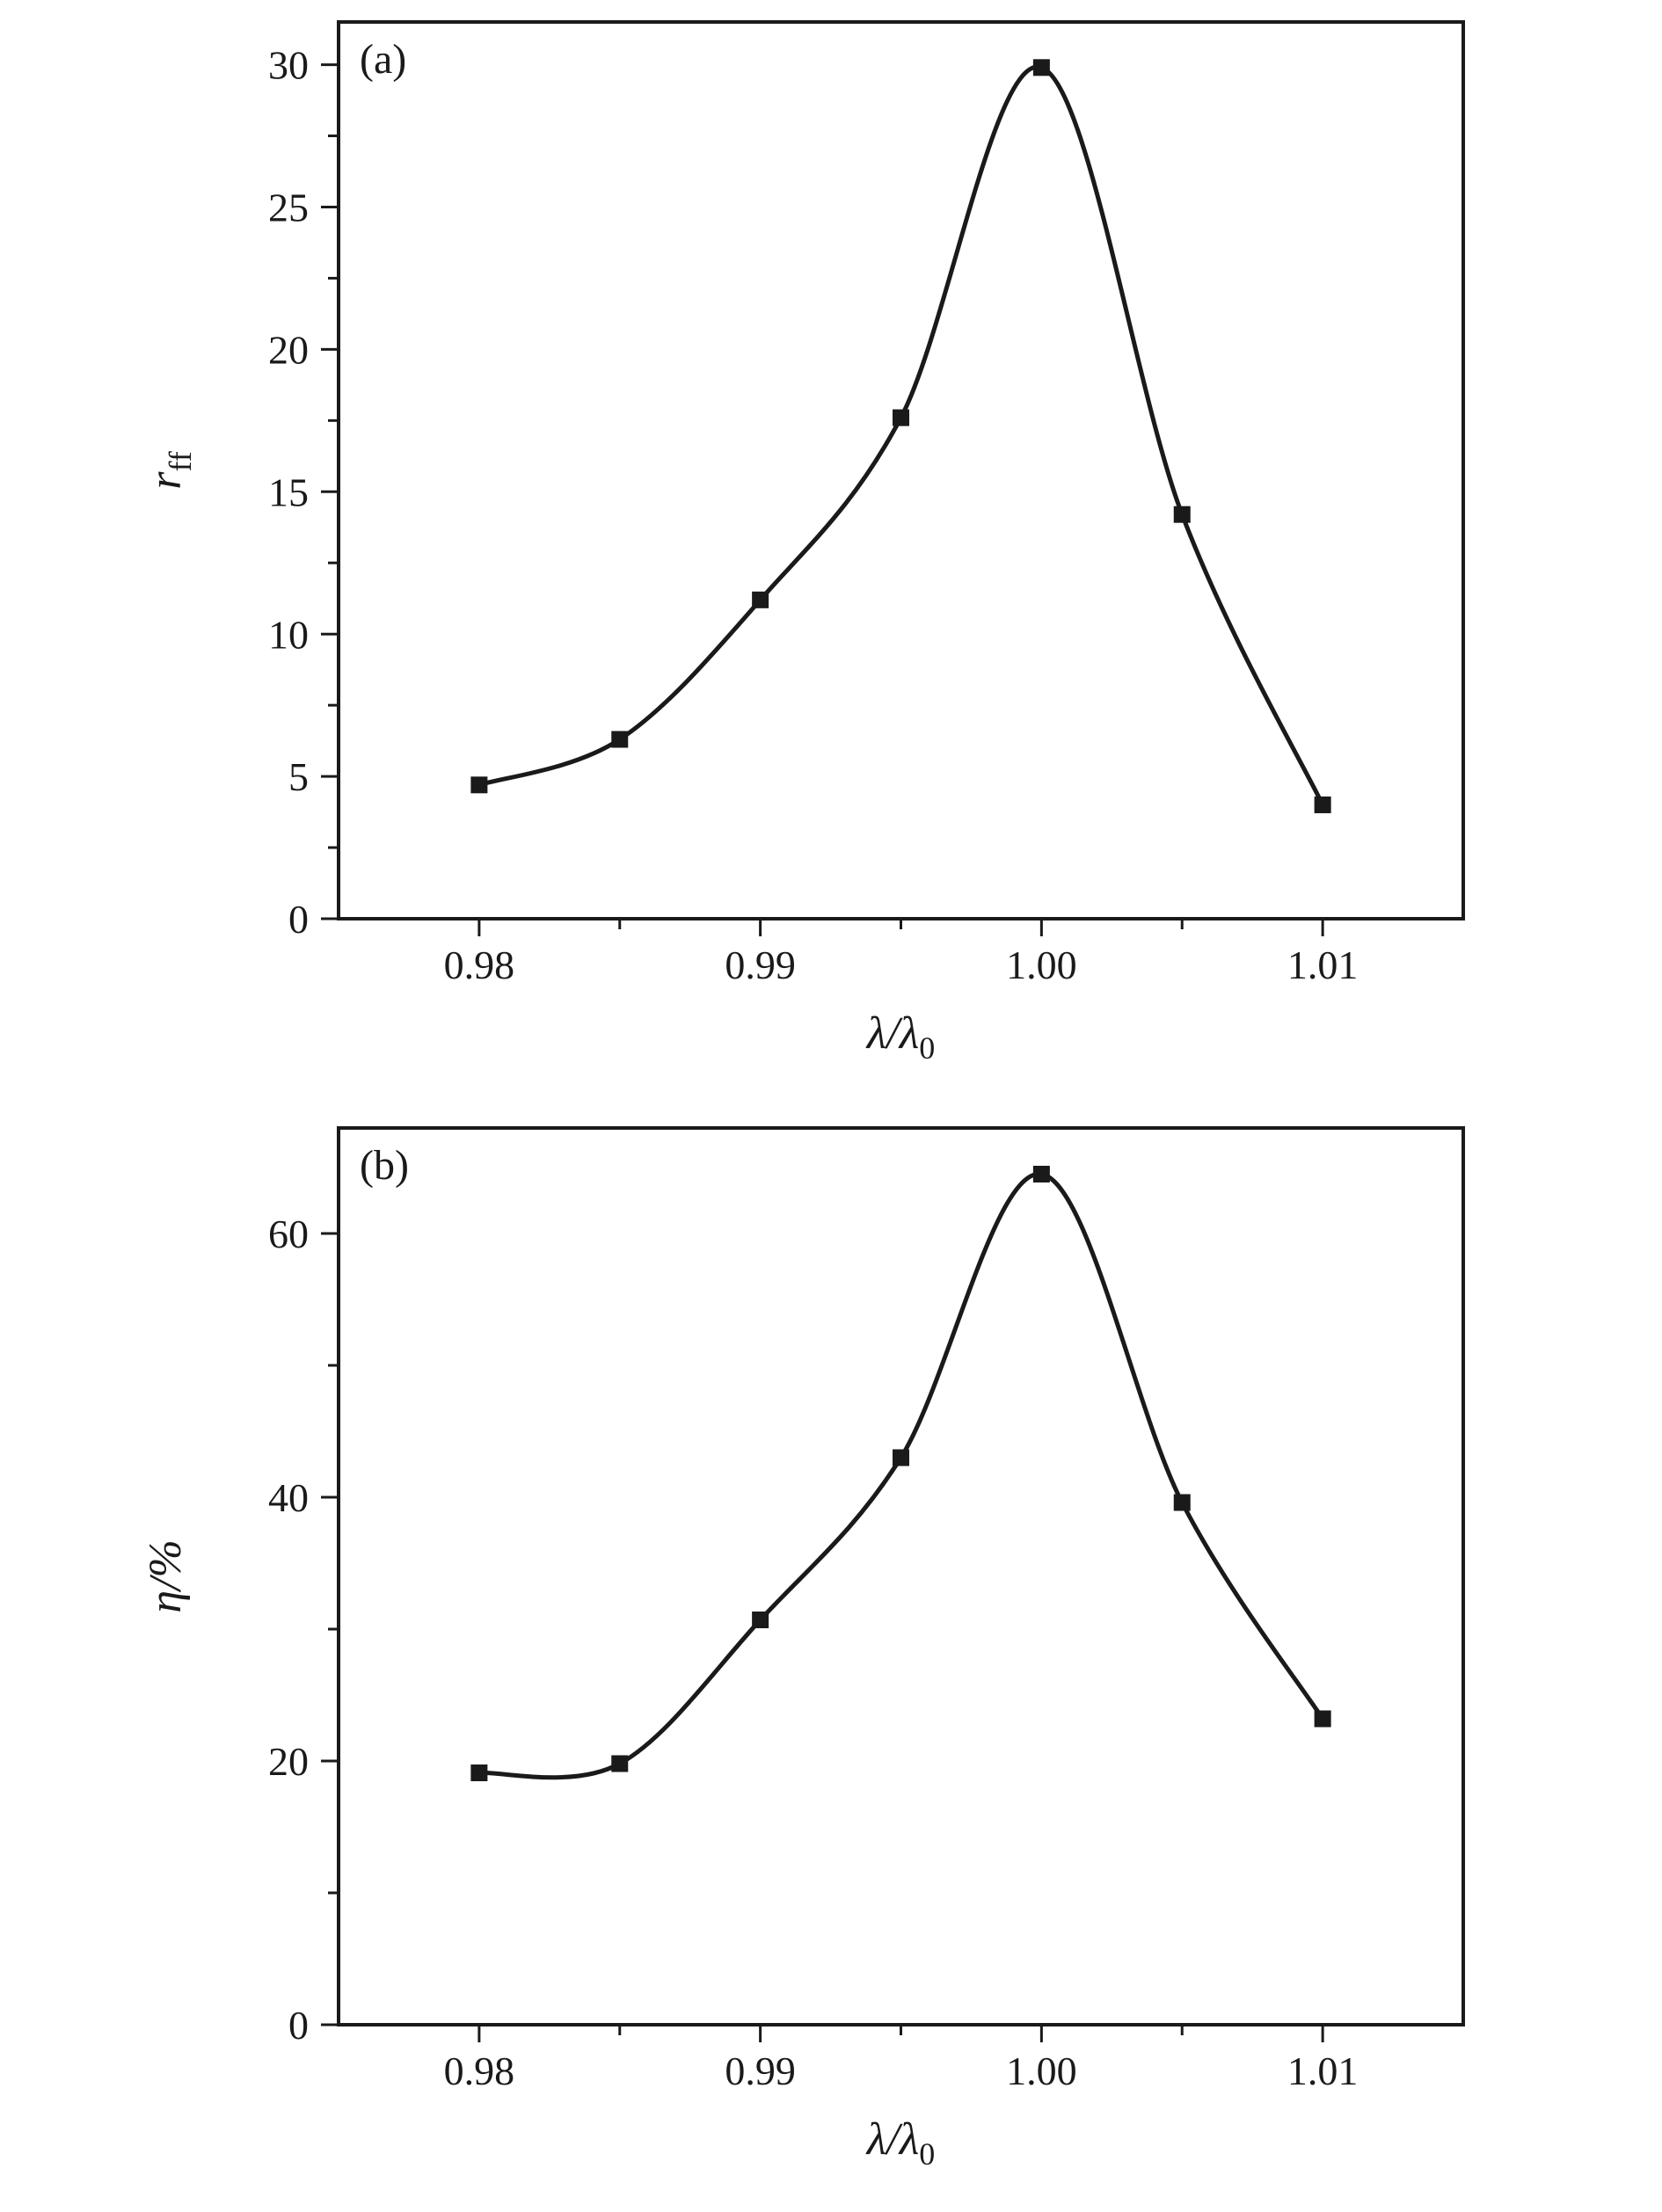  Describe the element at coordinates (288, 65) in the screenshot. I see `y-tick-label: 30` at that location.